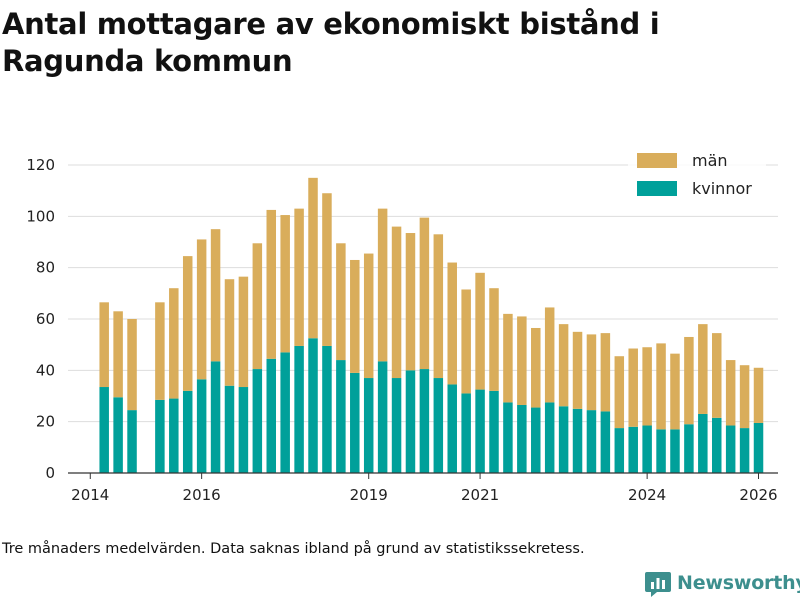 This screenshot has height=600, width=800. I want to click on y-tick-label: 20, so click(45, 422).